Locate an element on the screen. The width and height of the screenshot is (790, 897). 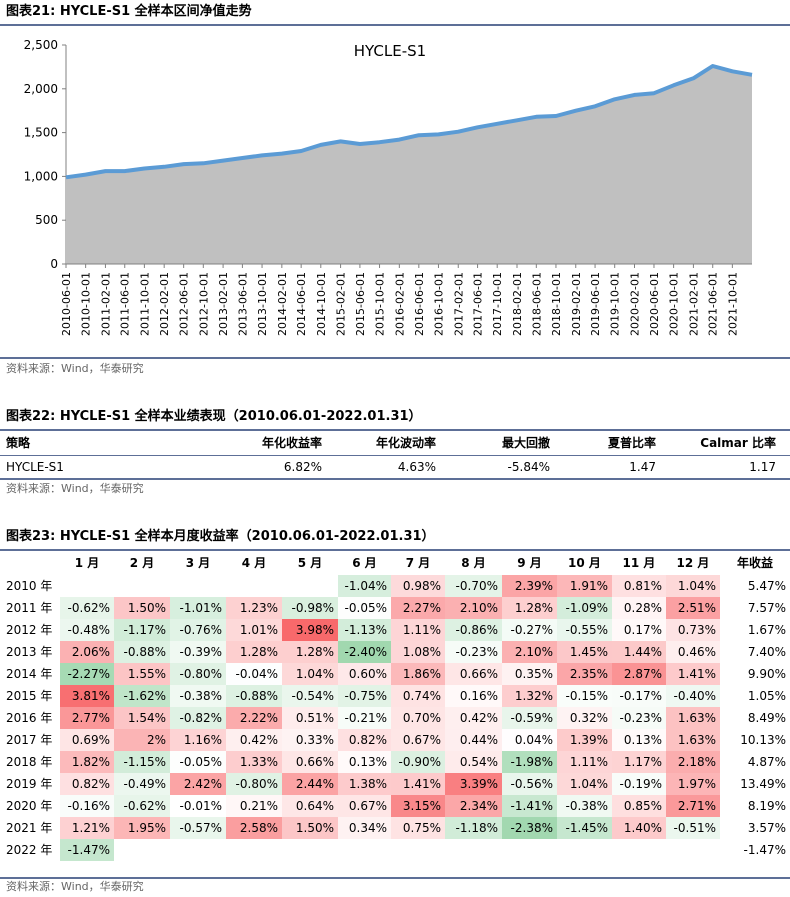
monthly-cell: -0.39% is located at coordinates (198, 652).